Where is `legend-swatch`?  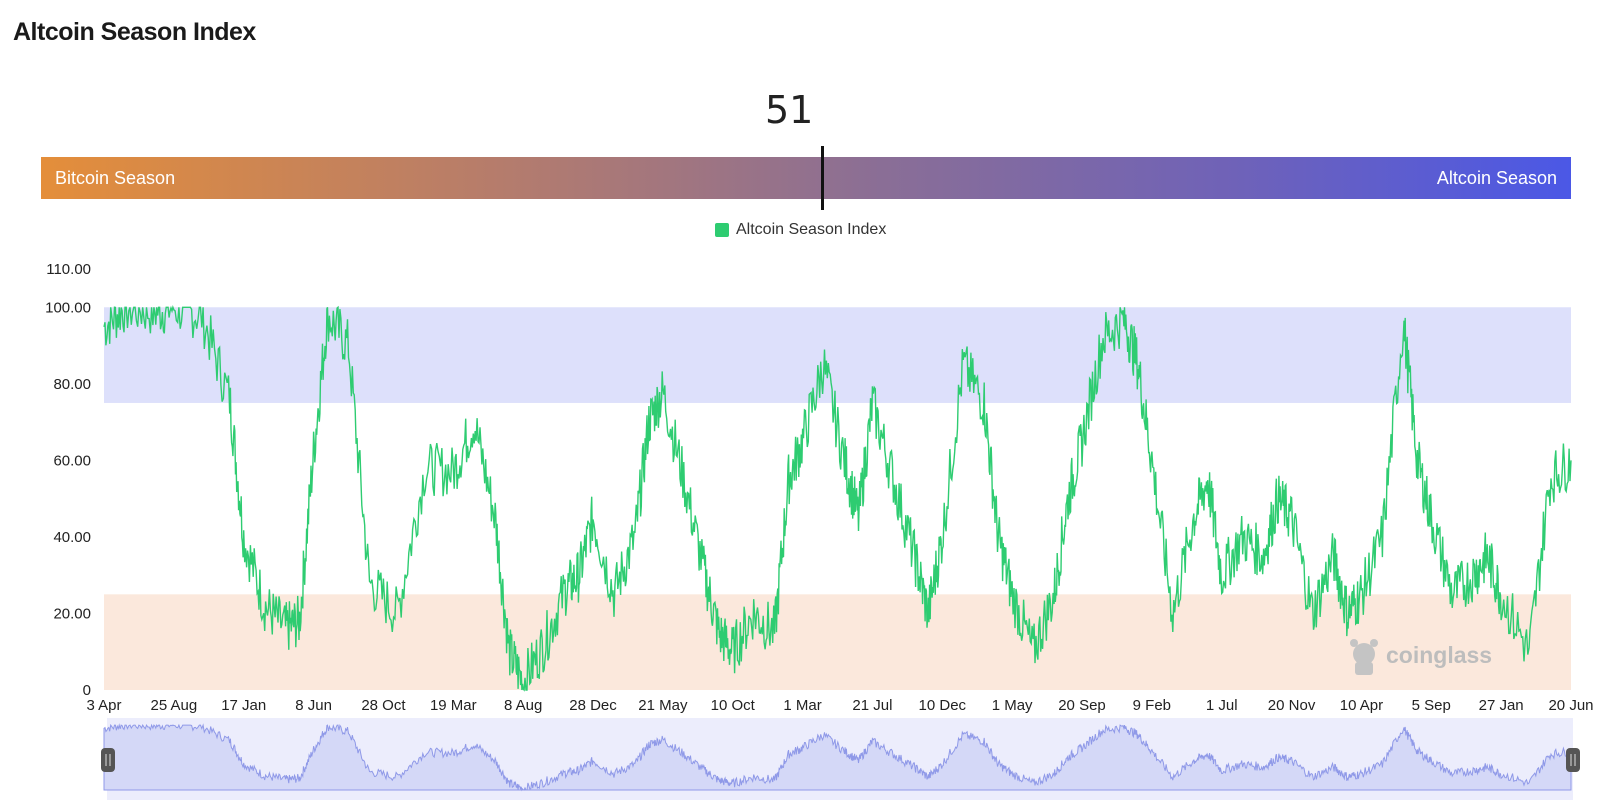
legend-swatch is located at coordinates (722, 230).